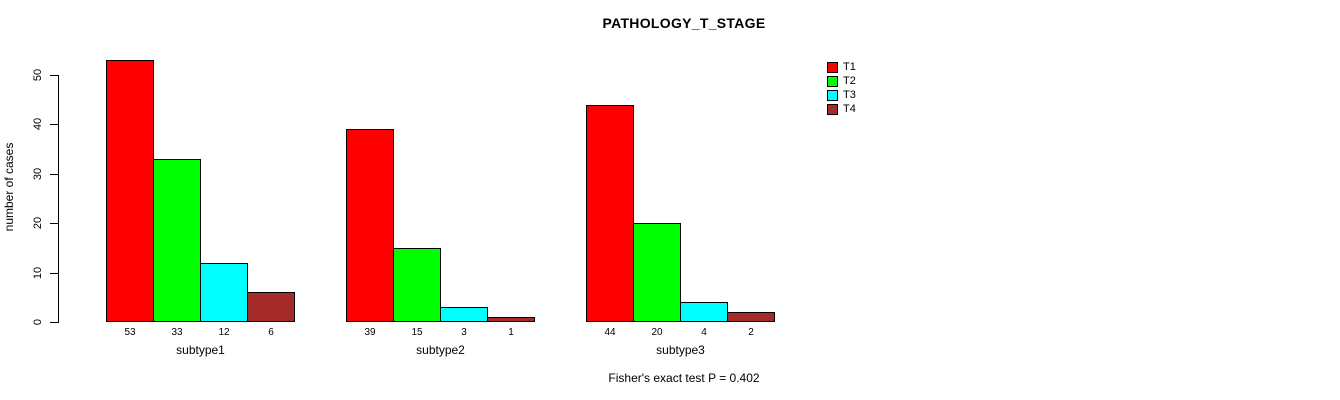 This screenshot has height=400, width=1340. What do you see at coordinates (38, 322) in the screenshot?
I see `y-tick-label: 0` at bounding box center [38, 322].